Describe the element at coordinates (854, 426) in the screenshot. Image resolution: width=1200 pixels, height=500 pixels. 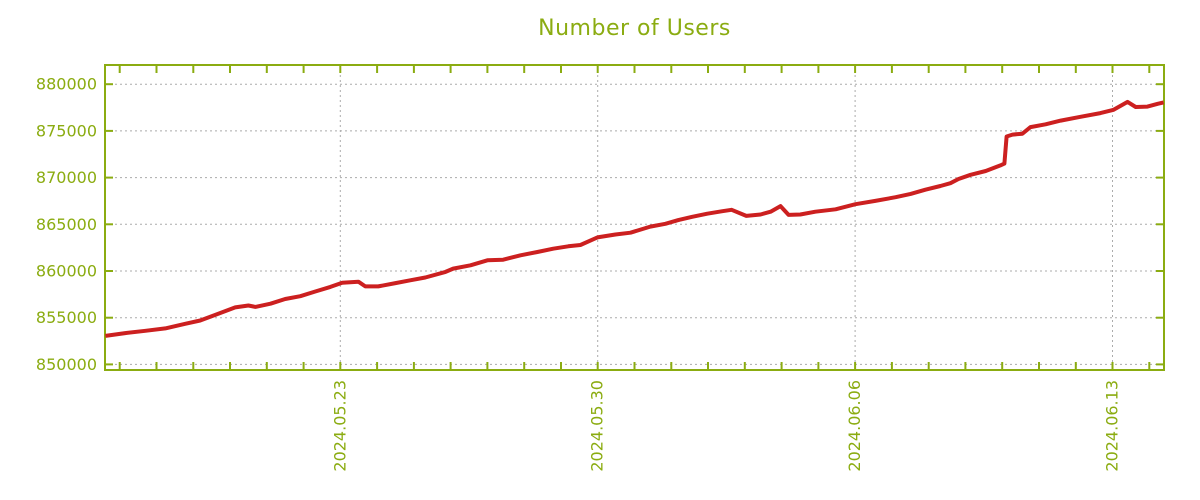
I see `x-tick-label: 2024.06.06` at that location.